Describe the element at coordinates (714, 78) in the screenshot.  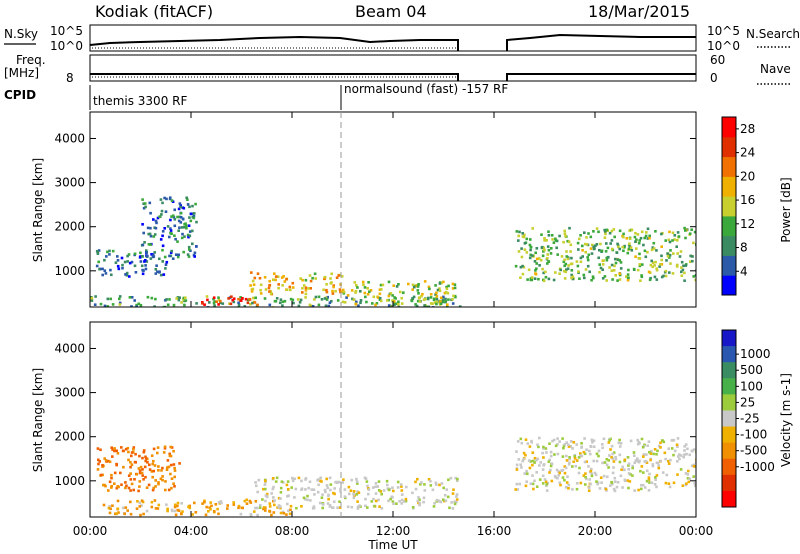
I see `nave-tick-bottom: 0` at that location.